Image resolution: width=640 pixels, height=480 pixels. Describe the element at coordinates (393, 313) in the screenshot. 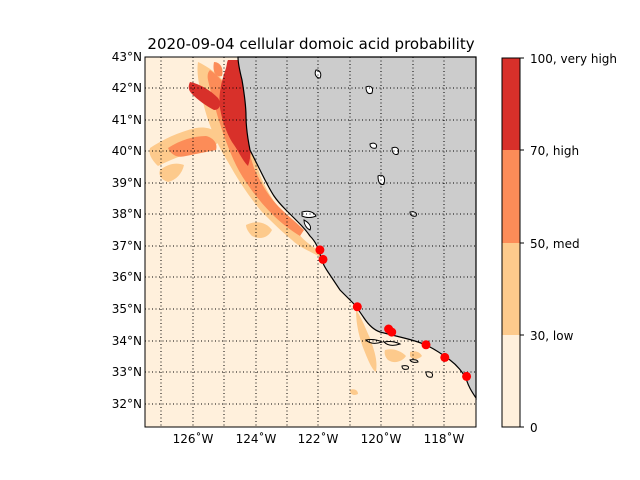

I see `sampling-sites` at that location.